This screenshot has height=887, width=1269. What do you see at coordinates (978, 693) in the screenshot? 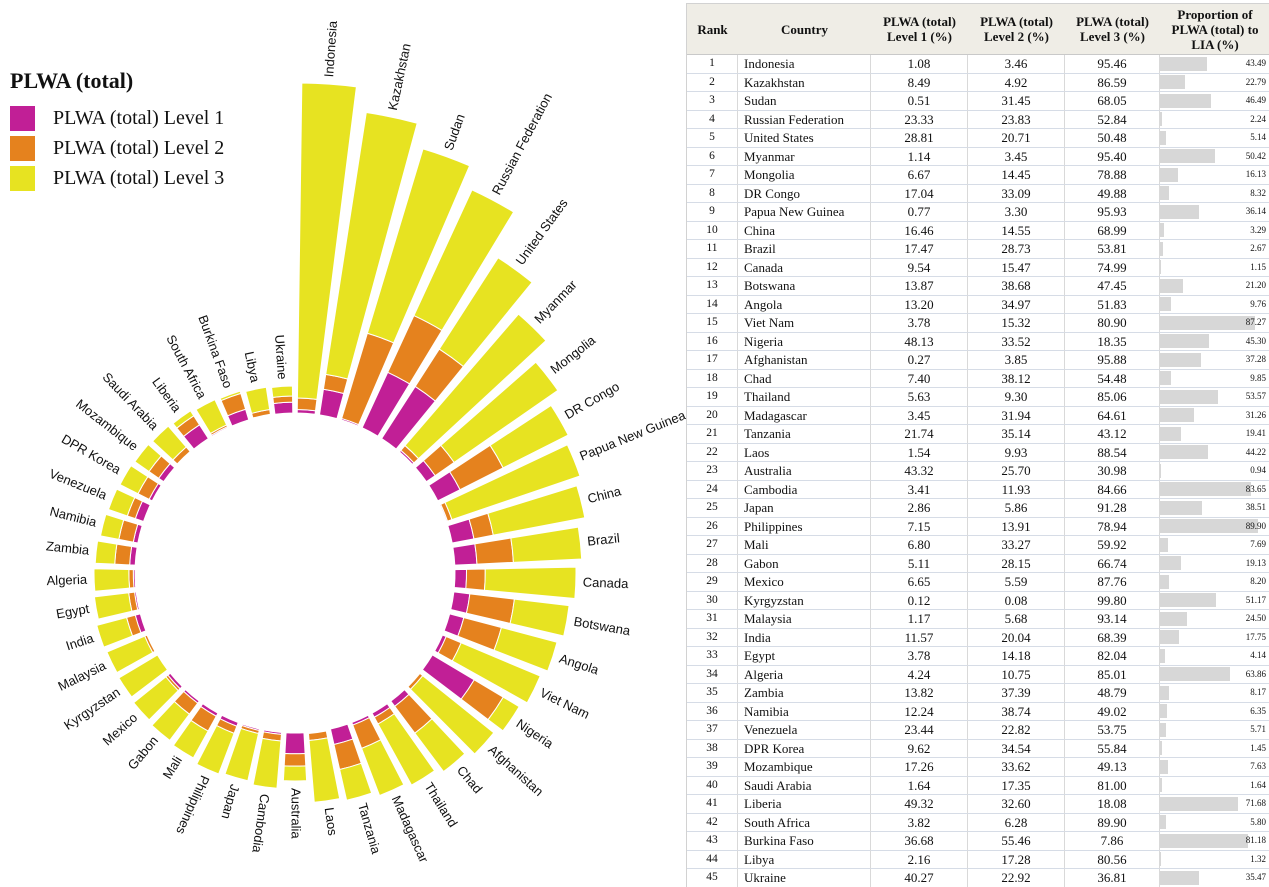
I see `table-row: 35 Zambia 13.82 37.39 48.79 8.17` at bounding box center [978, 693].